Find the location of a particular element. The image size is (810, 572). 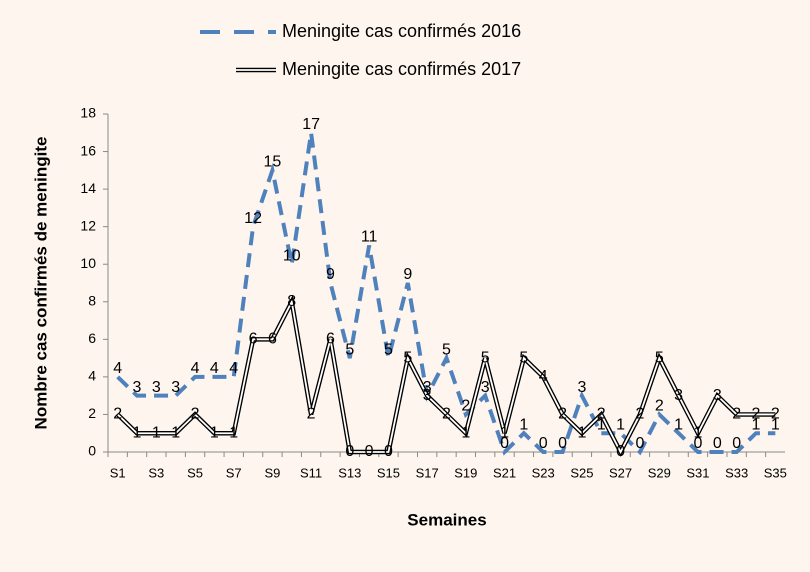

x-tick-label: S25 is located at coordinates (581, 472).